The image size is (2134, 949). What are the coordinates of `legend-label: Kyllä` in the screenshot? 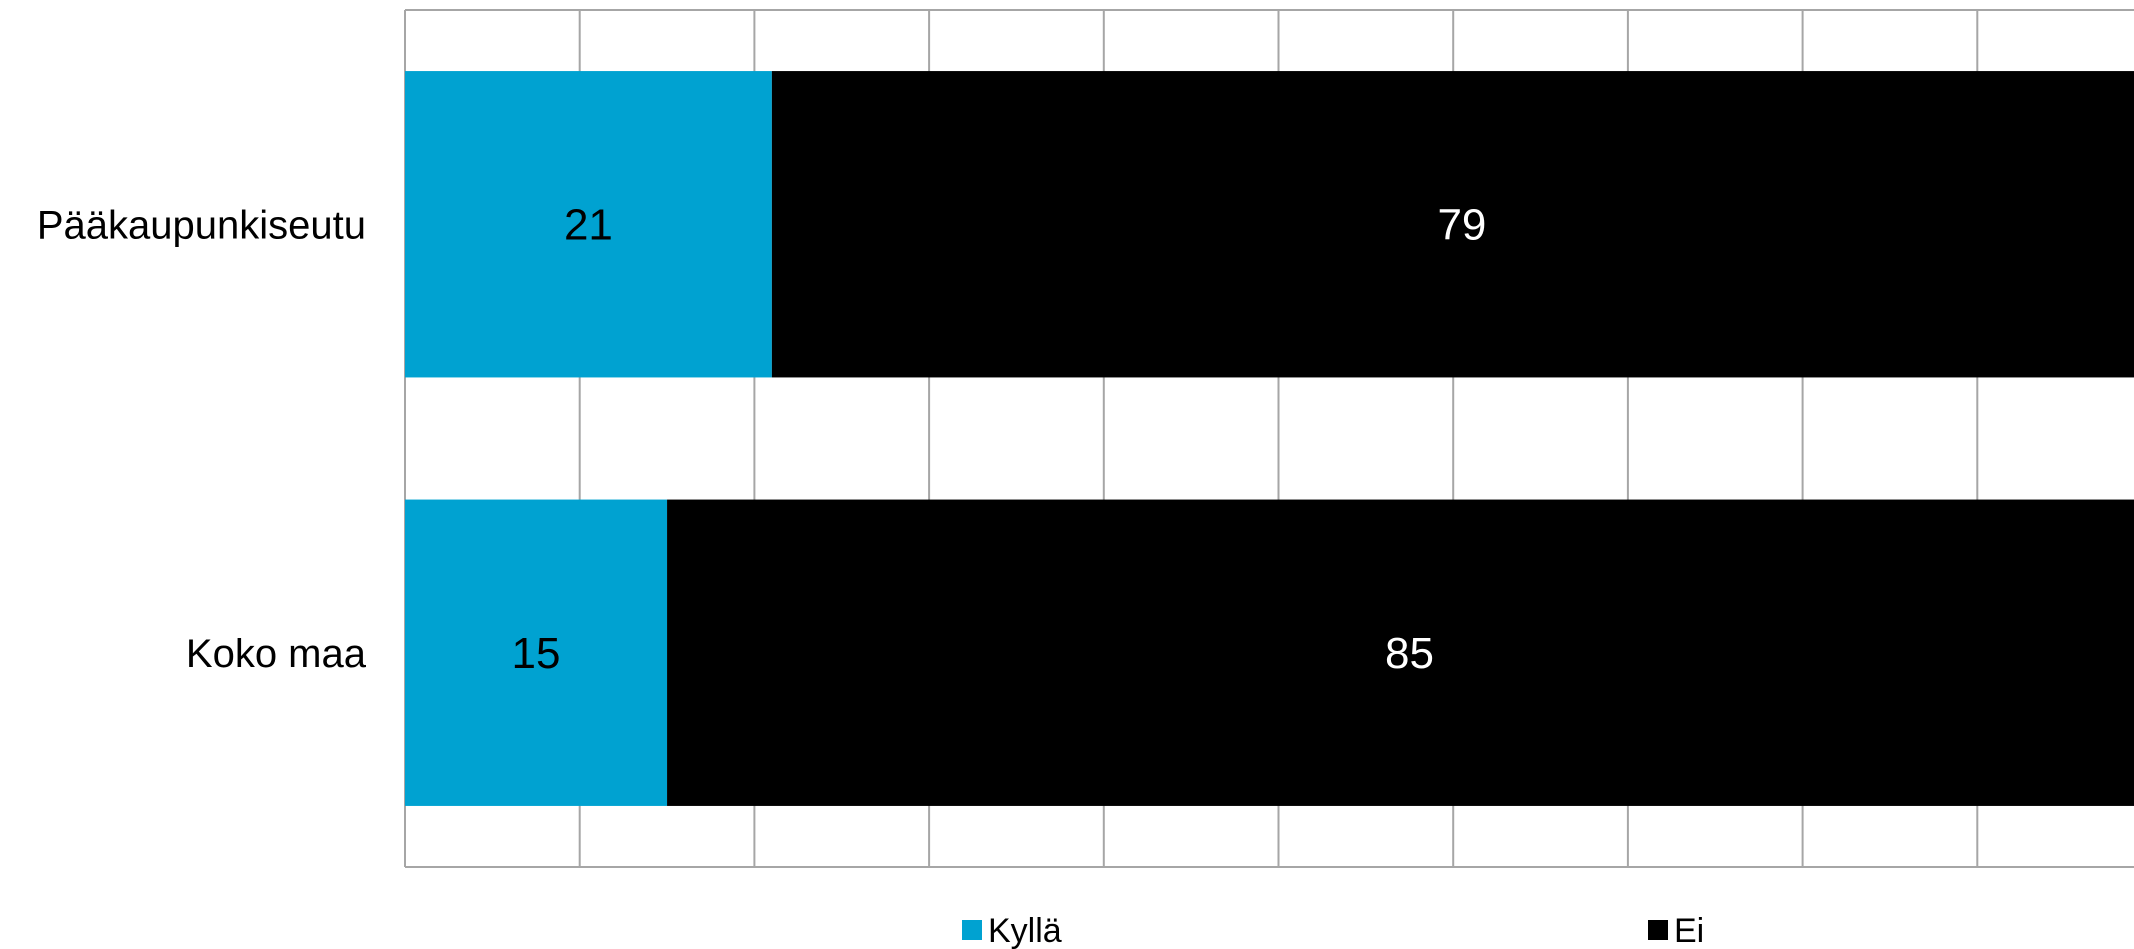 It's located at (1025, 930).